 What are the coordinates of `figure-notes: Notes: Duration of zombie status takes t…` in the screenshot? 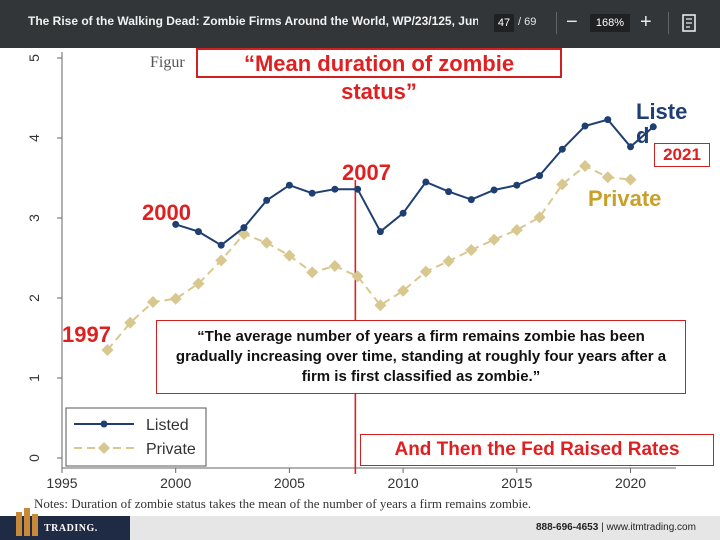 It's located at (283, 503).